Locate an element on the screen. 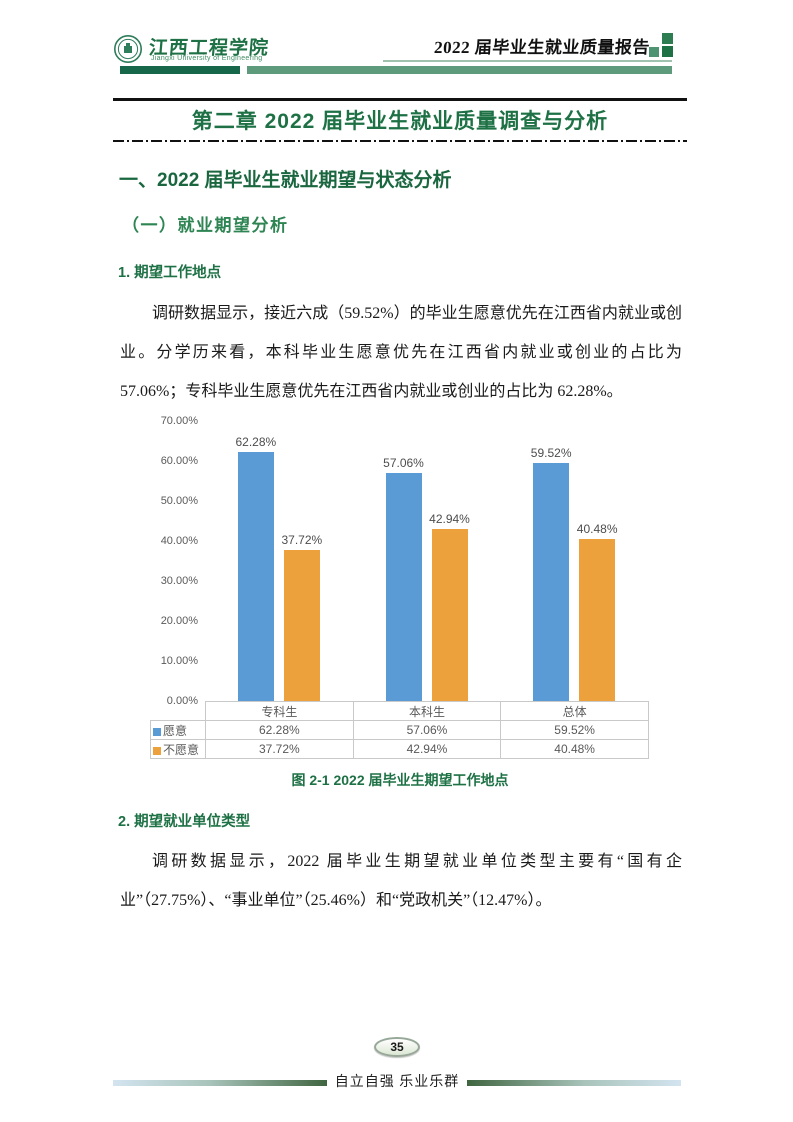 The width and height of the screenshot is (793, 1122). table-value-cell: 62.28% is located at coordinates (279, 730).